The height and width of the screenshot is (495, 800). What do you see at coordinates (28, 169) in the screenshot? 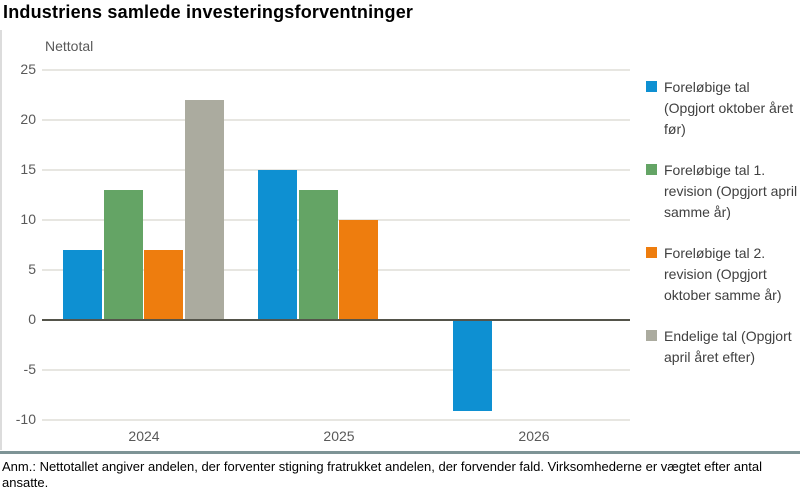
I see `y-tick-label: 15` at bounding box center [28, 169].